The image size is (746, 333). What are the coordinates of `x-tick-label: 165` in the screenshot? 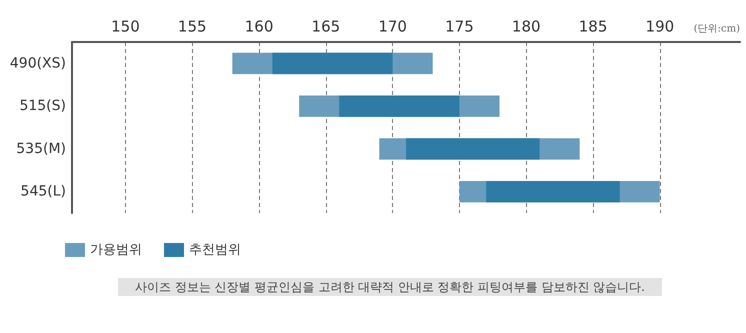 It's located at (326, 27).